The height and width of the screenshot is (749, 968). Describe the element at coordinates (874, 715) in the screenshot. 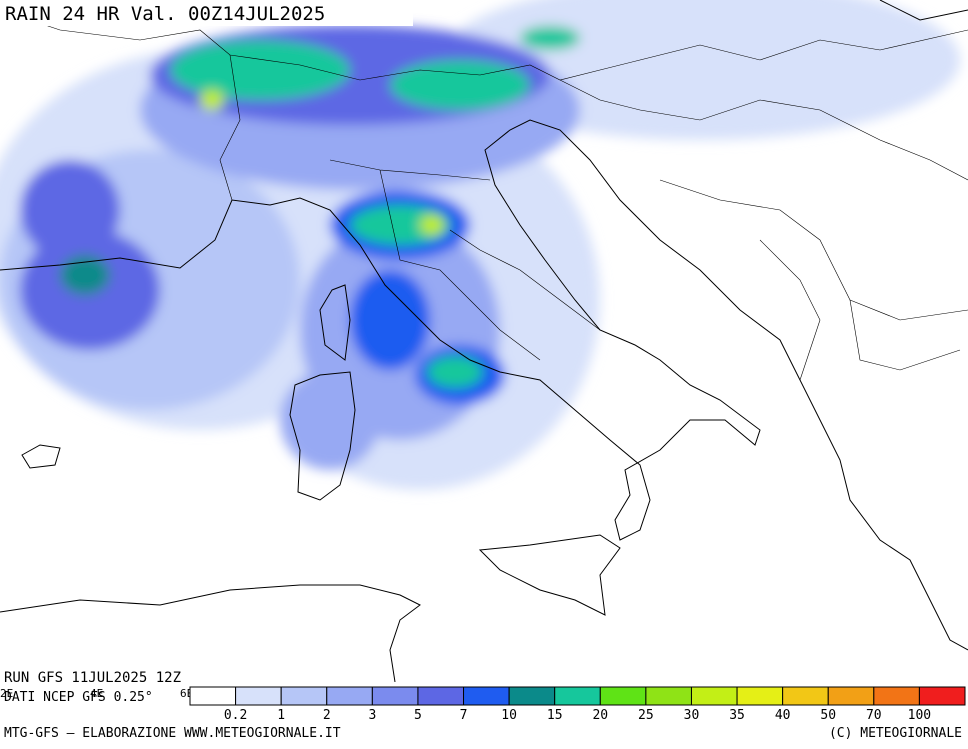

I see `legend-label: 70` at that location.